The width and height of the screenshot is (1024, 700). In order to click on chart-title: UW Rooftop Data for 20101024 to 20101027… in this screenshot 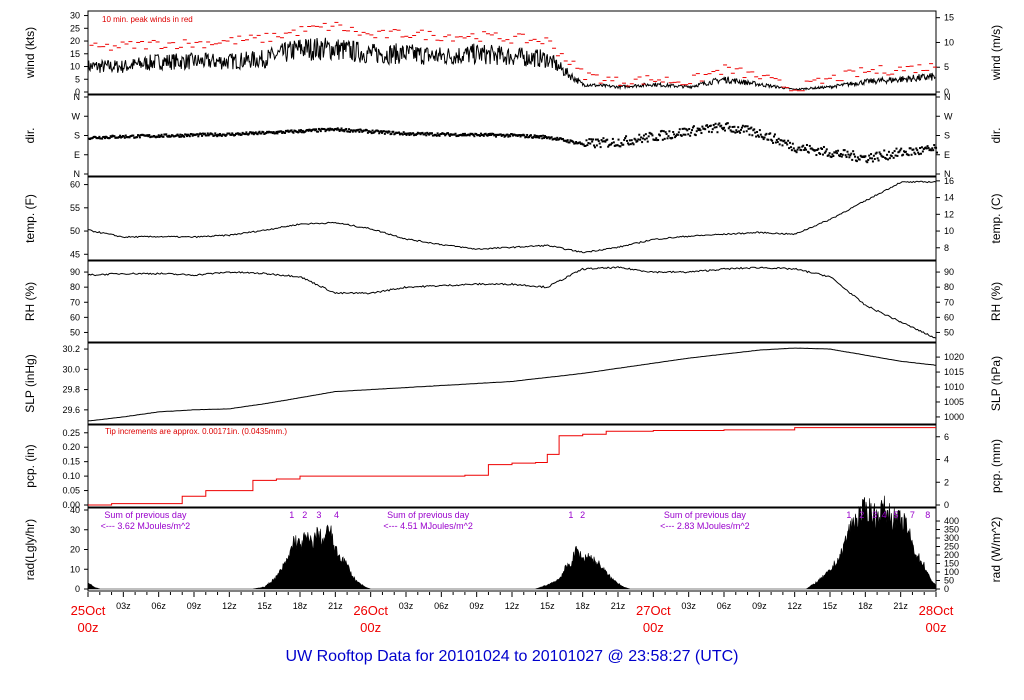, I will do `click(512, 656)`.